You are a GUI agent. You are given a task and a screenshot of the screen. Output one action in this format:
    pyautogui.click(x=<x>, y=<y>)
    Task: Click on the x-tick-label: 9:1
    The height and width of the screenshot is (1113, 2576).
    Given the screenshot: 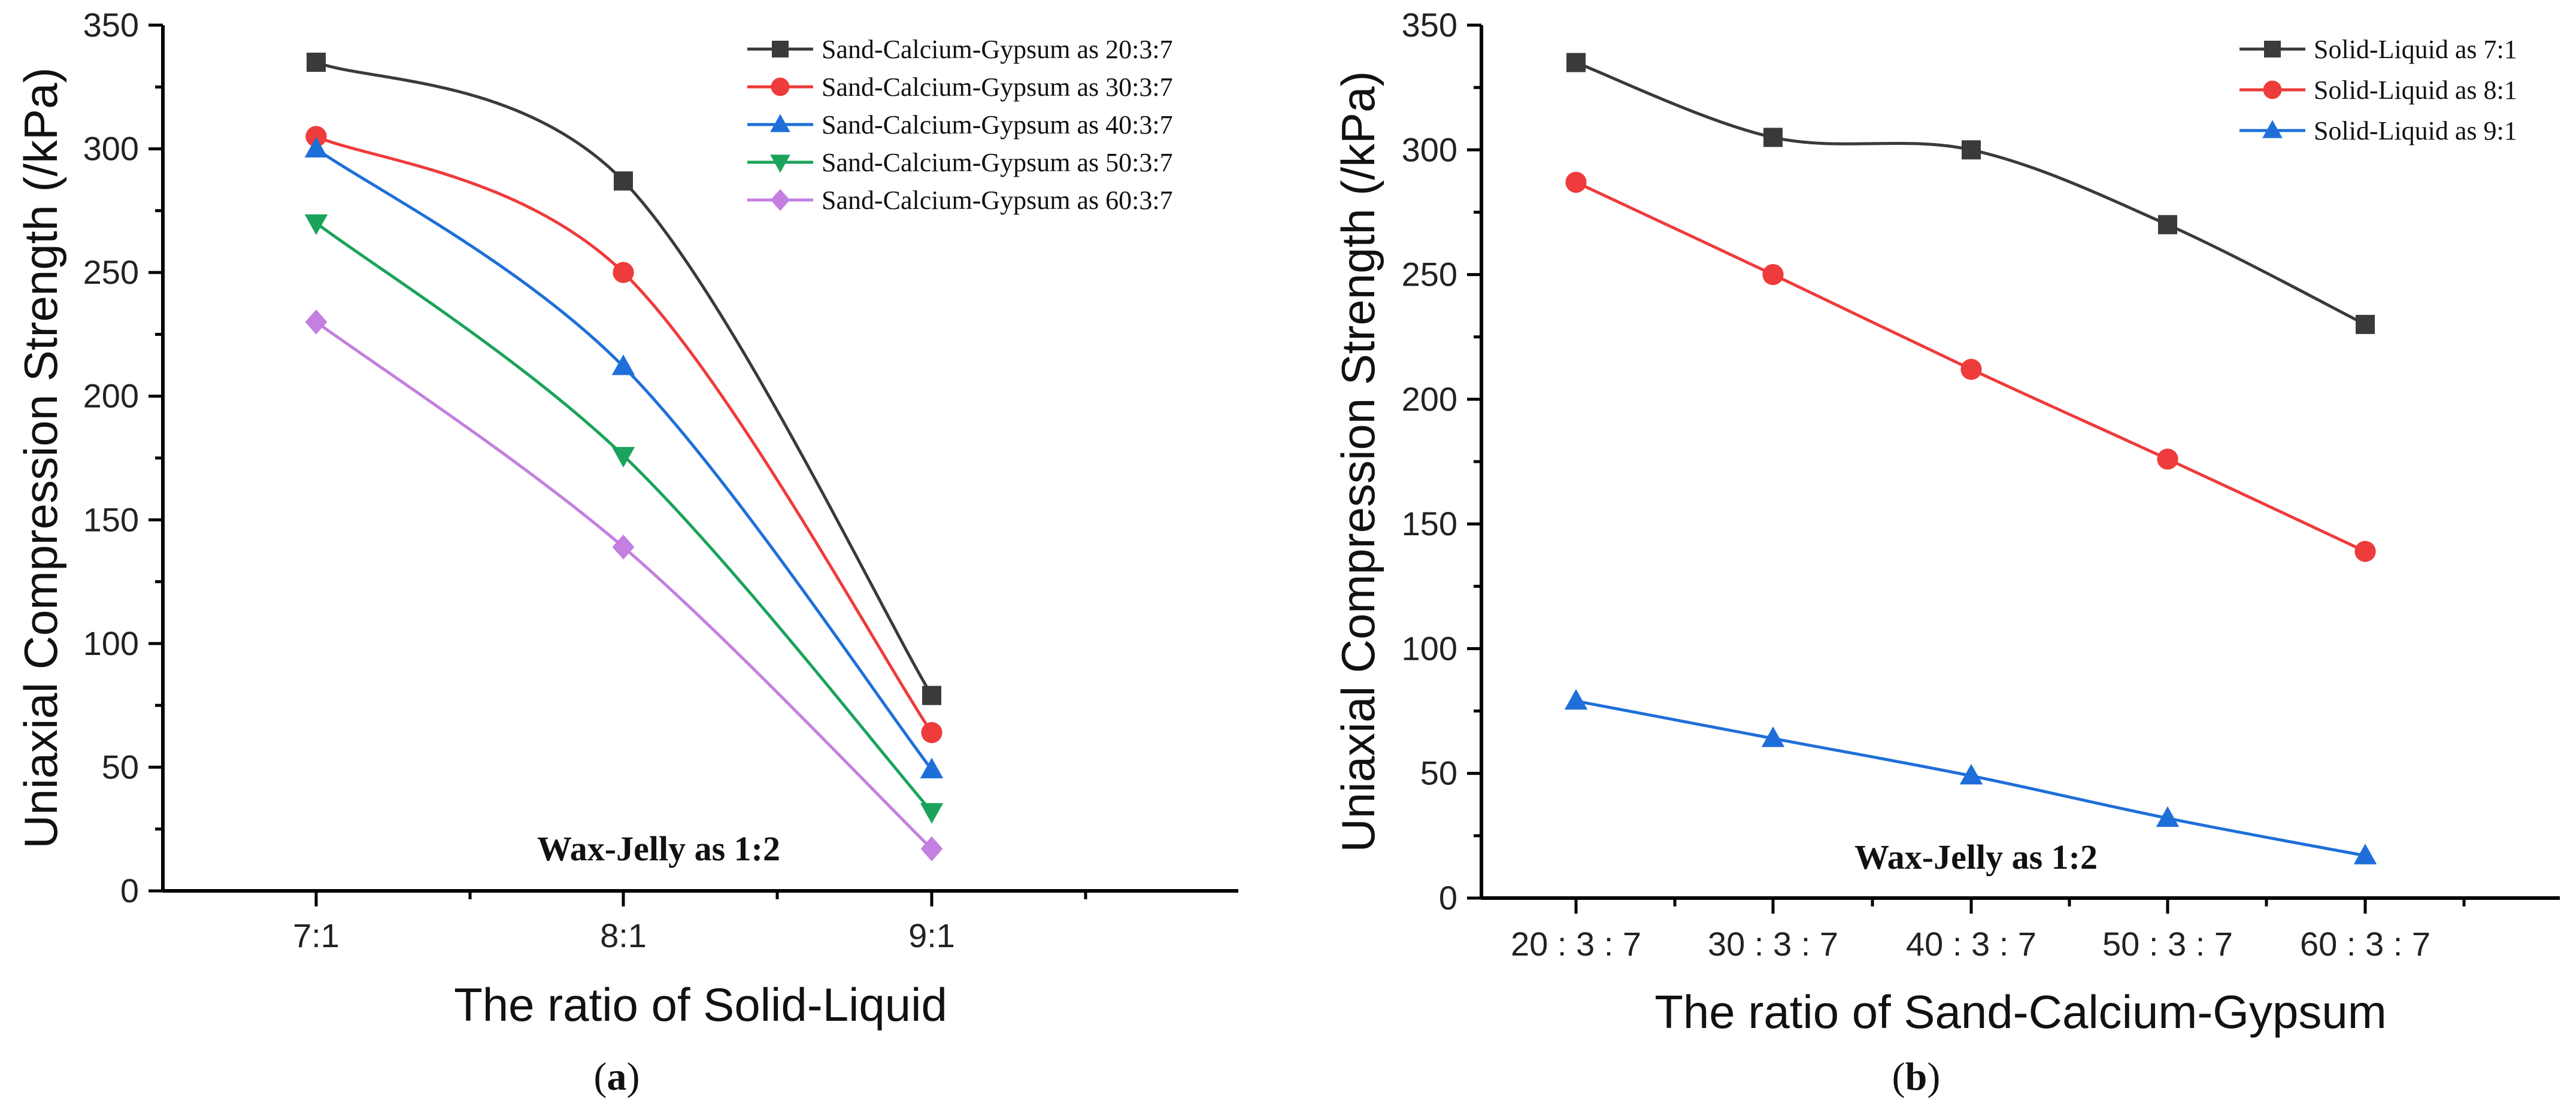 What is the action you would take?
    pyautogui.click(x=931, y=935)
    